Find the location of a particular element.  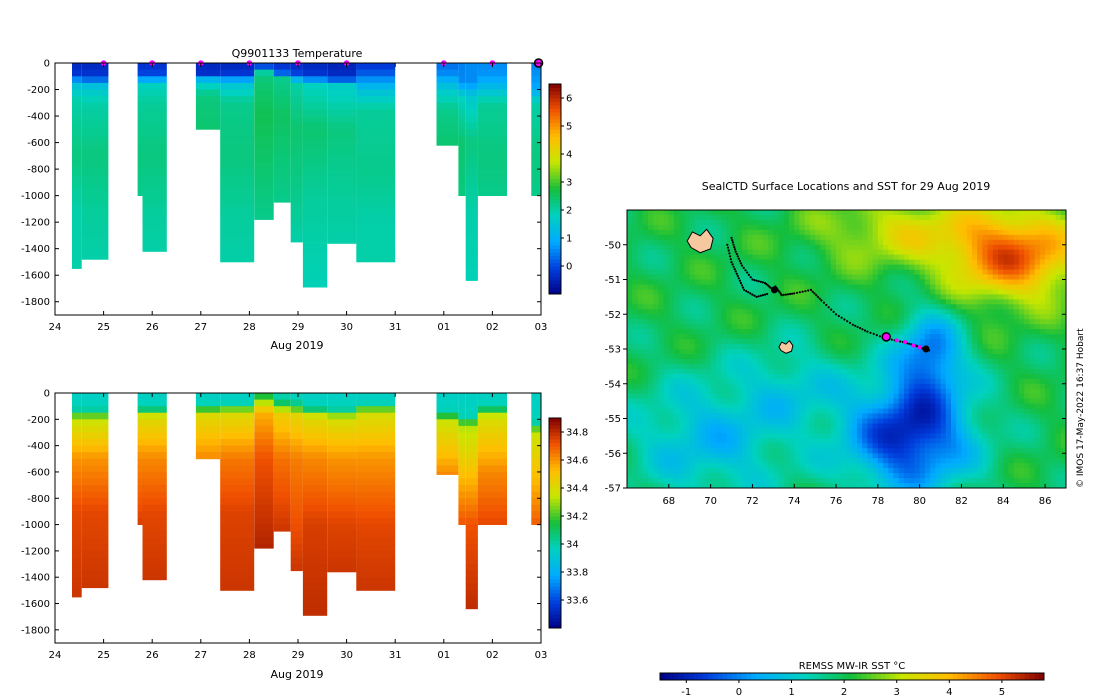

profile-11-cell is located at coordinates (376, 508).